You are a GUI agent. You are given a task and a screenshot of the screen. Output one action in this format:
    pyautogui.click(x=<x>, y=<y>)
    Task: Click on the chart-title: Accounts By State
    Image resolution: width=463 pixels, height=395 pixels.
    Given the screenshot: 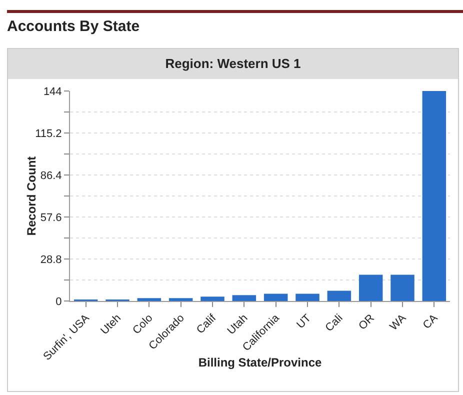 What is the action you would take?
    pyautogui.click(x=73, y=26)
    